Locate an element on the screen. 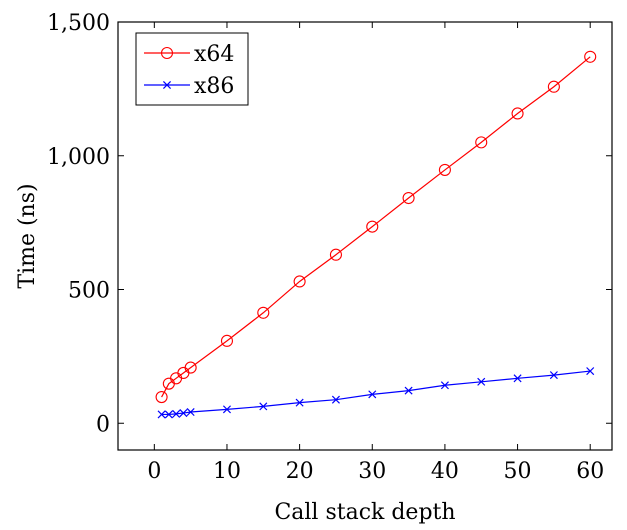 This screenshot has width=627, height=530. y-tick-label: 500 is located at coordinates (89, 291).